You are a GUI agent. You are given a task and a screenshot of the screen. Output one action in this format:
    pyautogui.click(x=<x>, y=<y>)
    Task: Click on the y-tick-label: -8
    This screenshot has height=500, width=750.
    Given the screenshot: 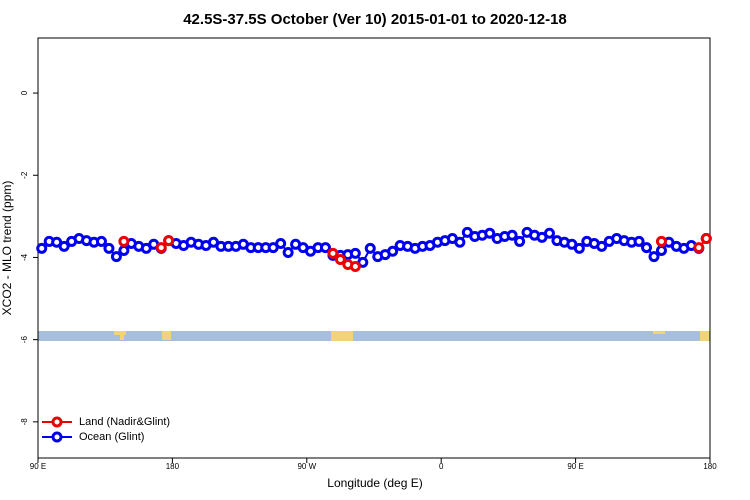 What is the action you would take?
    pyautogui.click(x=24, y=422)
    